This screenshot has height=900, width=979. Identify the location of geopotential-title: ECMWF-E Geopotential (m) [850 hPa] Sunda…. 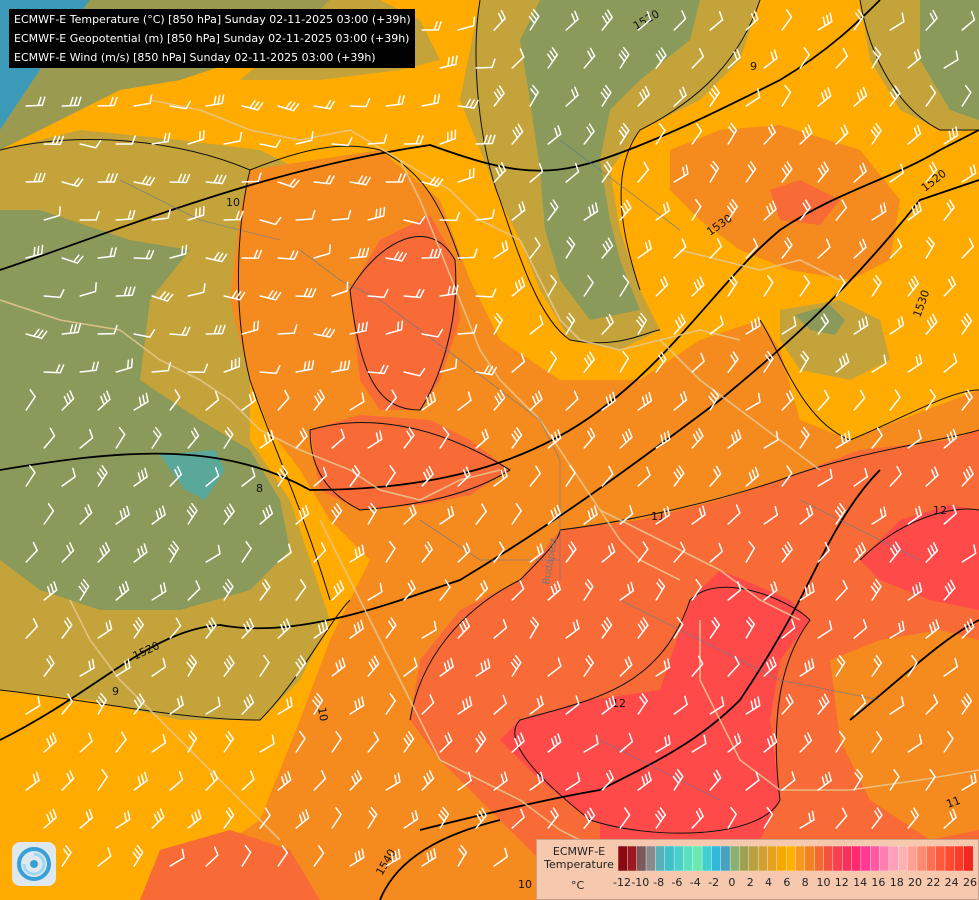
(212, 38).